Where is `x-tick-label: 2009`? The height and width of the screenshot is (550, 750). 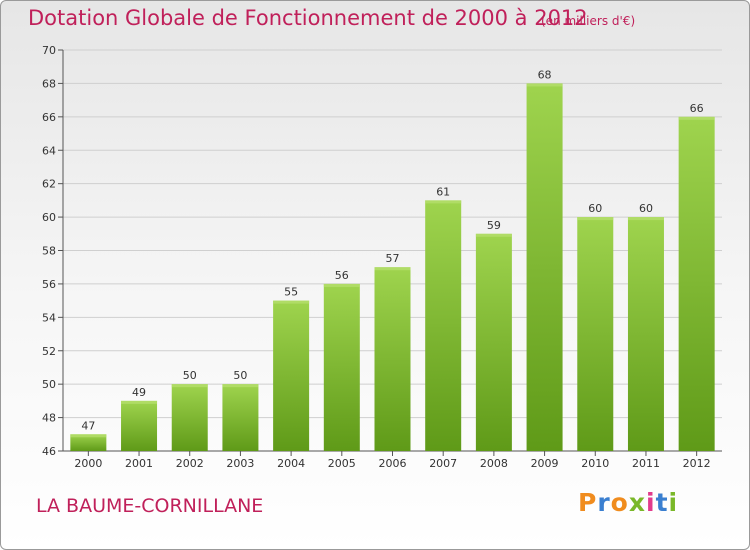 x-tick-label: 2009 is located at coordinates (545, 463).